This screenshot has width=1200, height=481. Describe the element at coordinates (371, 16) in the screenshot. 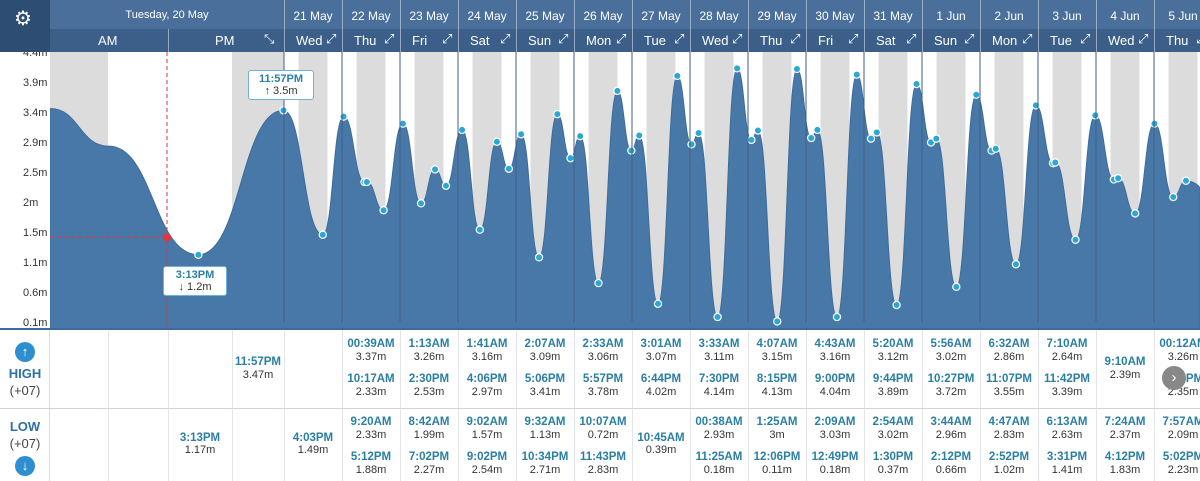

I see `day-date-label: 22 May` at that location.